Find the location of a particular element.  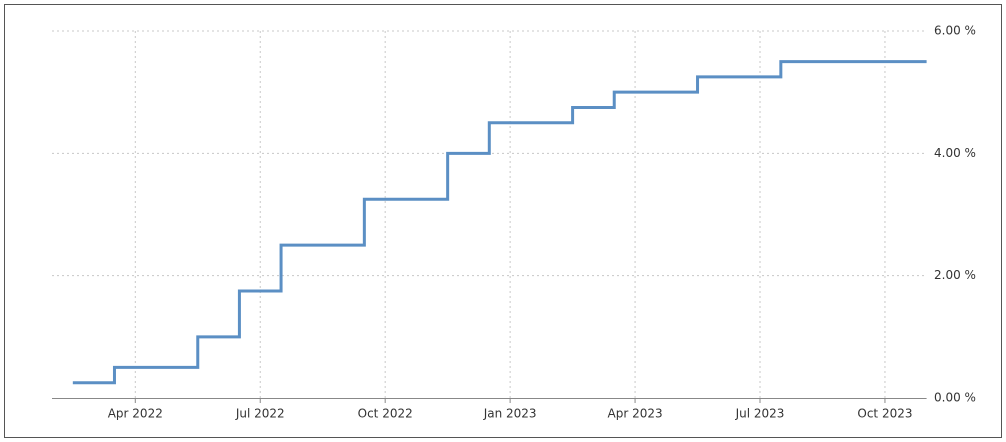

x-tick-label: Jan 2023 is located at coordinates (510, 414).